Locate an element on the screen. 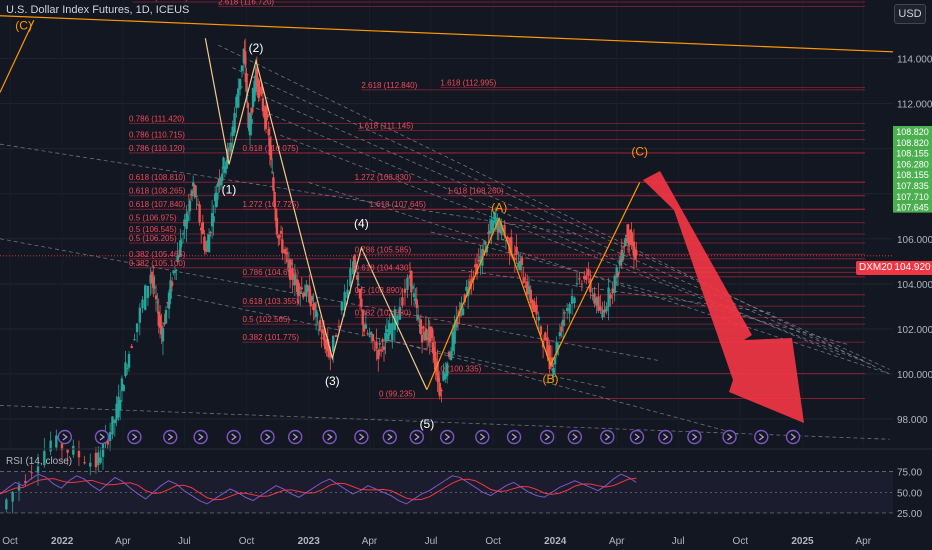 This screenshot has height=550, width=932. wave-path is located at coordinates (17, 56).